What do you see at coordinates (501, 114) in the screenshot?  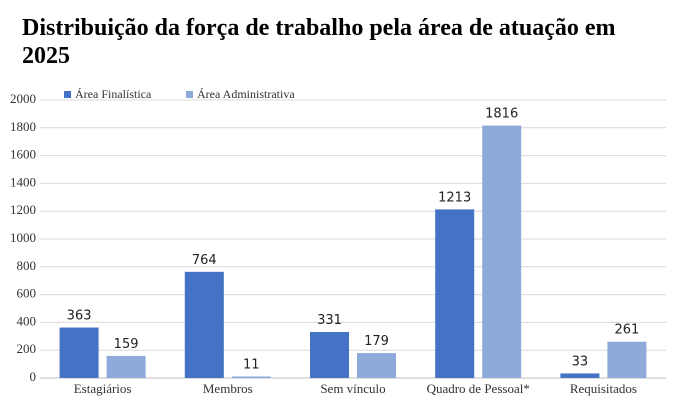 I see `data-label: 1816` at bounding box center [501, 114].